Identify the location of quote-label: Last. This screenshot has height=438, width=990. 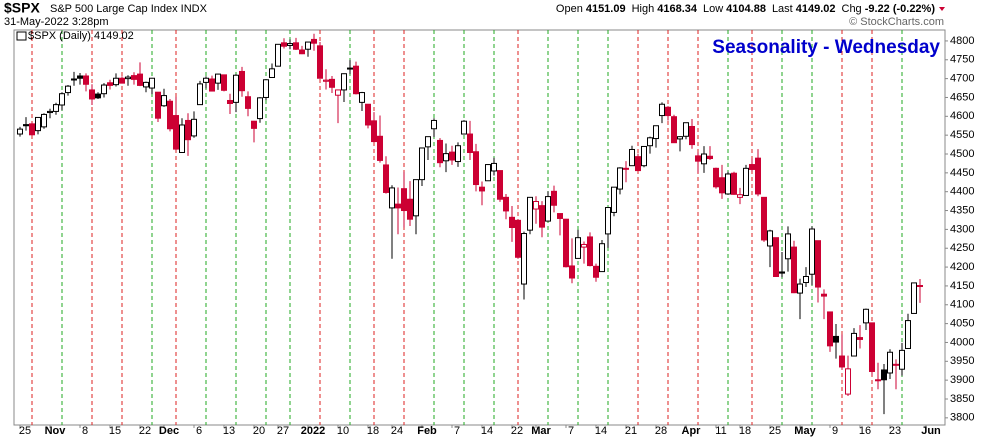
(782, 9).